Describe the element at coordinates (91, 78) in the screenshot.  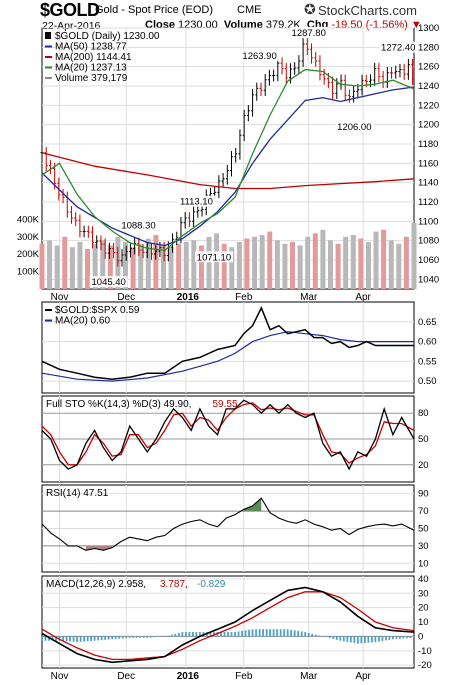
I see `price-legend-4: Volume 379,179` at that location.